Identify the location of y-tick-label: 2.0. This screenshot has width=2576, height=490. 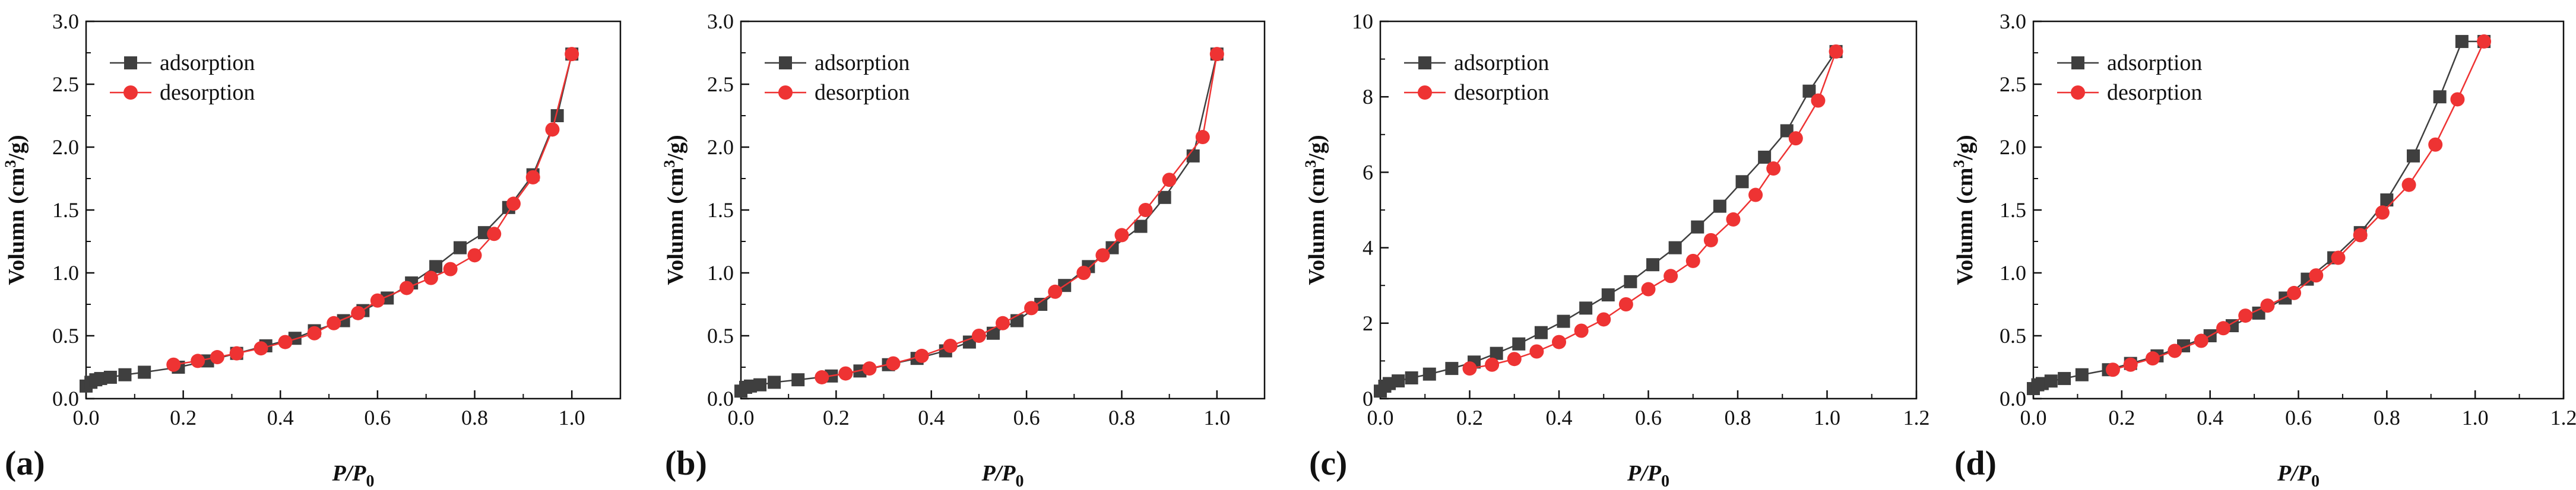
(2013, 147).